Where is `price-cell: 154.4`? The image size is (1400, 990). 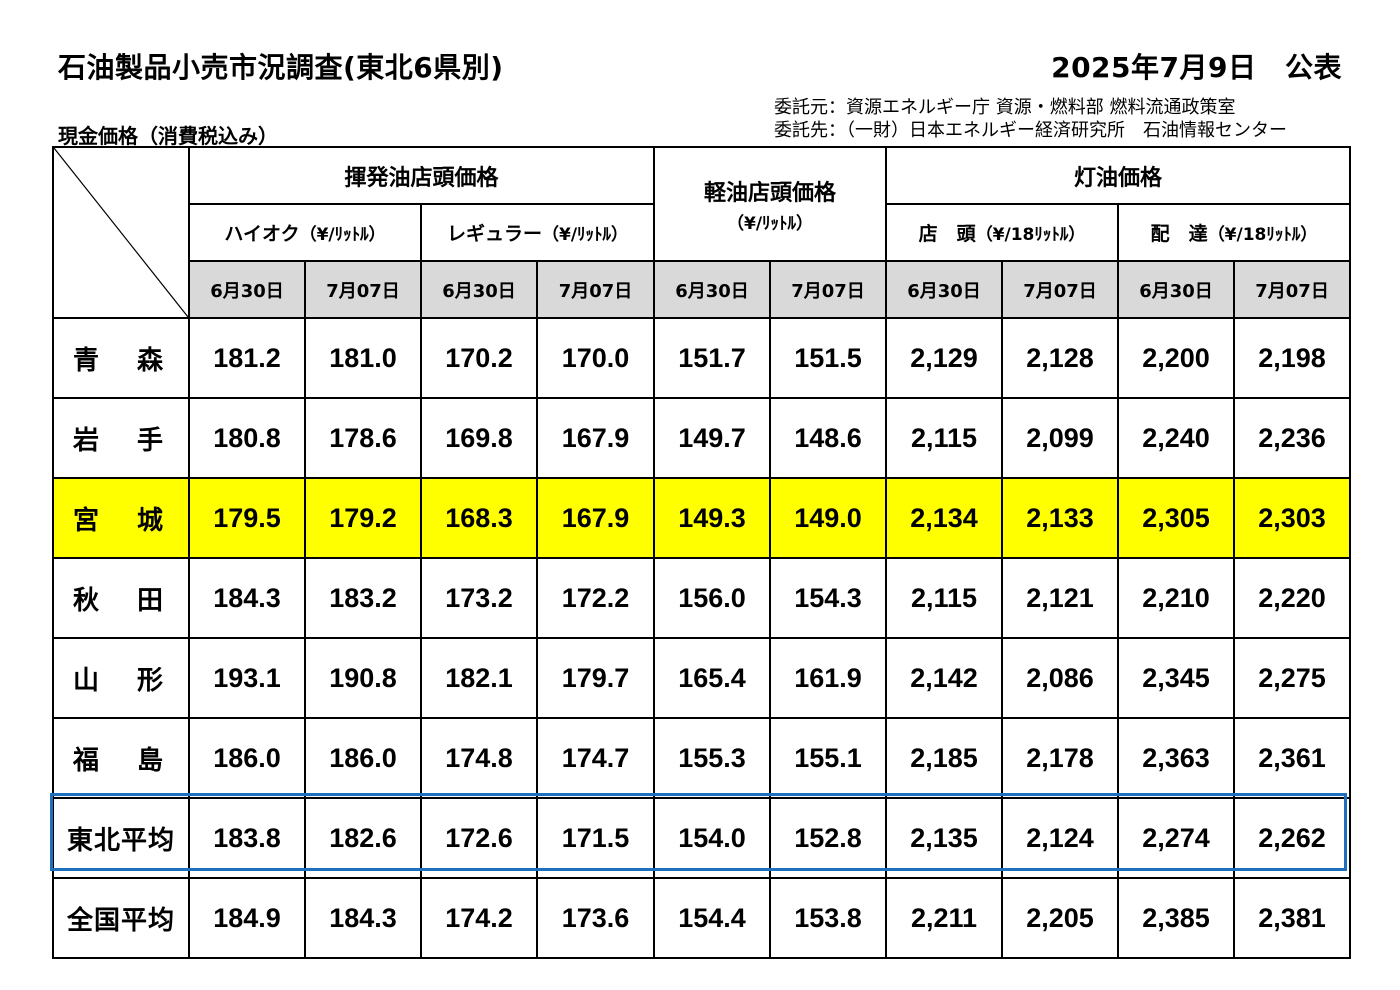 price-cell: 154.4 is located at coordinates (712, 918).